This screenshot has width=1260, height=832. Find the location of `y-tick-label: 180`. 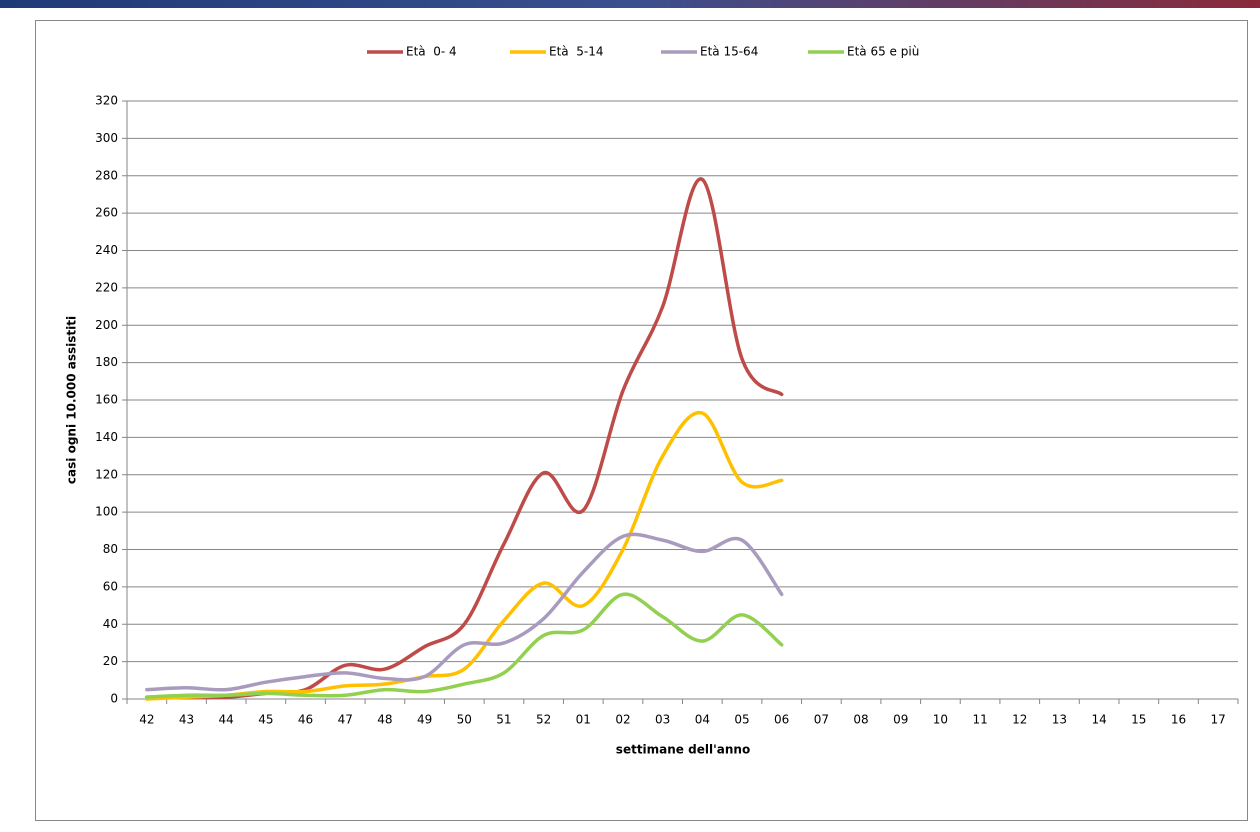

y-tick-label: 180 is located at coordinates (106, 362).